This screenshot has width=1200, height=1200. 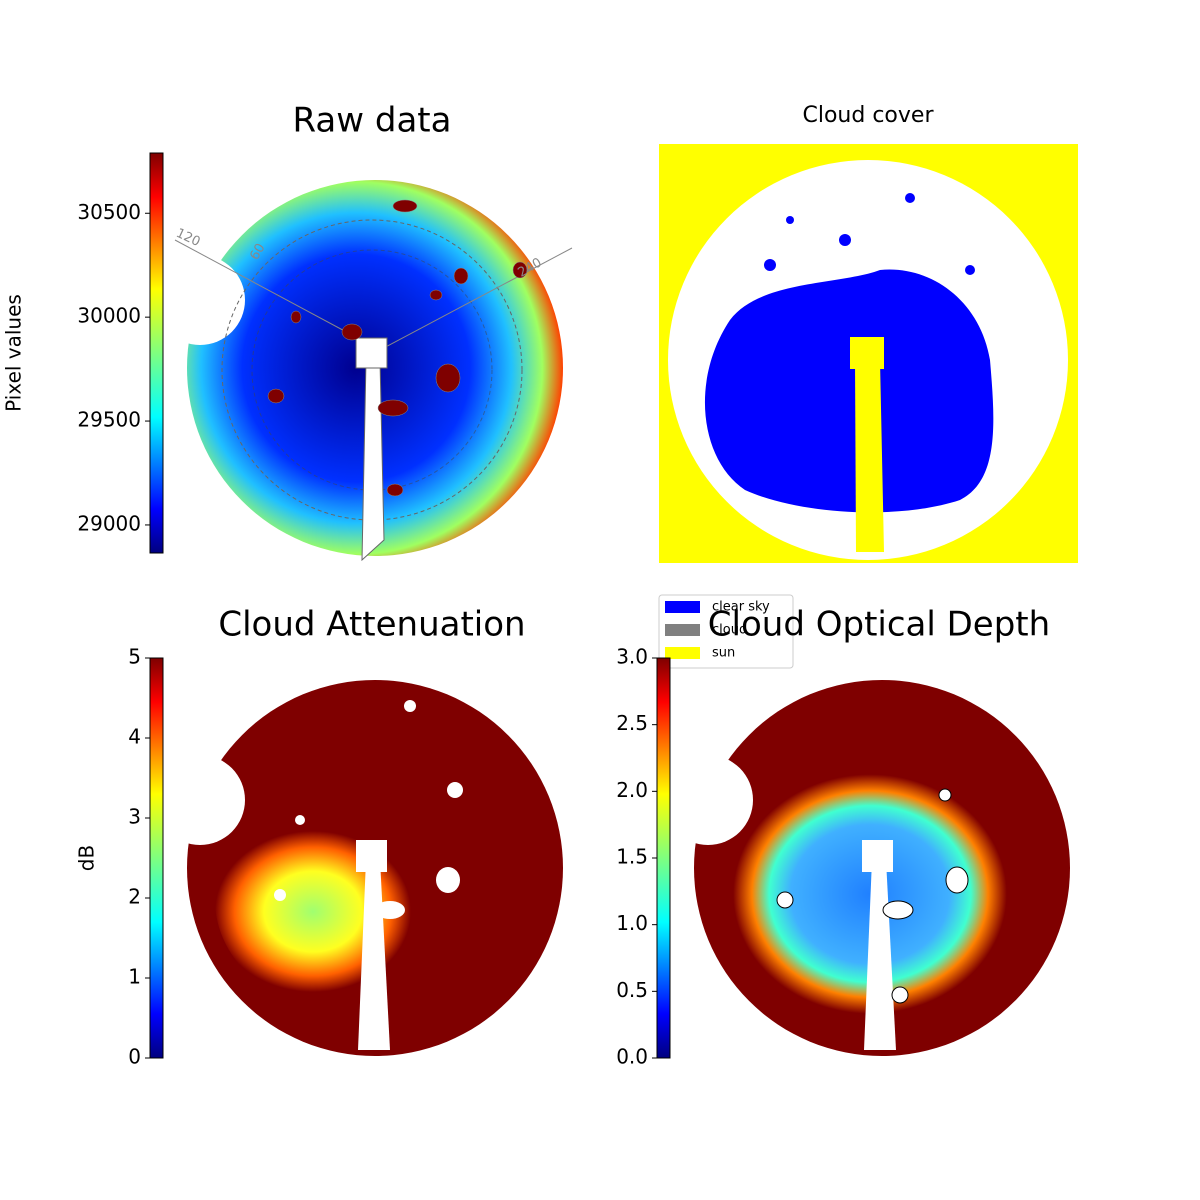 I want to click on legend-label: cloud, so click(x=729, y=630).